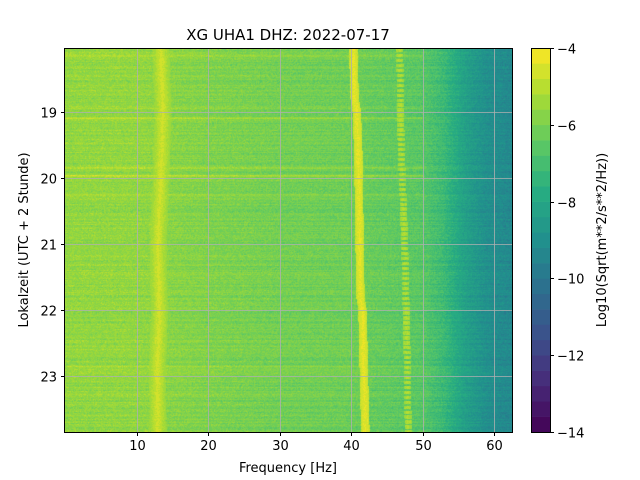 Image resolution: width=640 pixels, height=480 pixels. I want to click on x-tick-label: 60, so click(494, 446).